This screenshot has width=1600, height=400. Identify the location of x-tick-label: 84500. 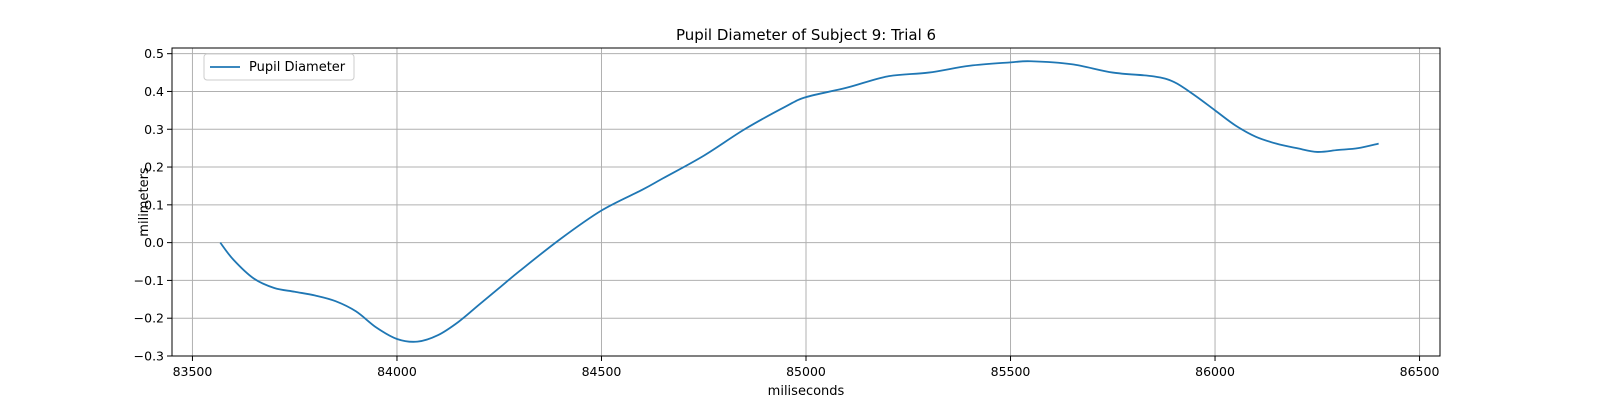
(602, 371).